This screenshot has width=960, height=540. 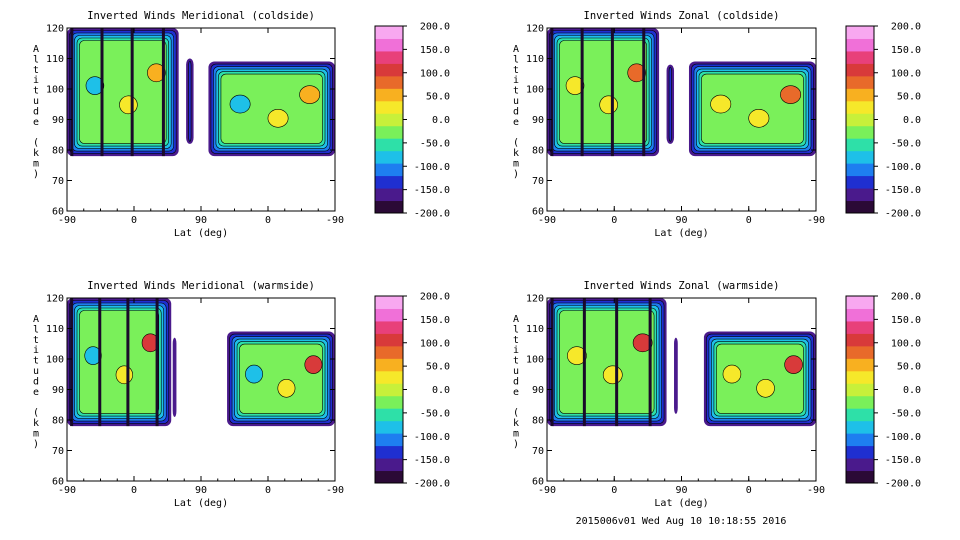 What do you see at coordinates (906, 73) in the screenshot?
I see `colorbar-tick-label: 100.0` at bounding box center [906, 73].